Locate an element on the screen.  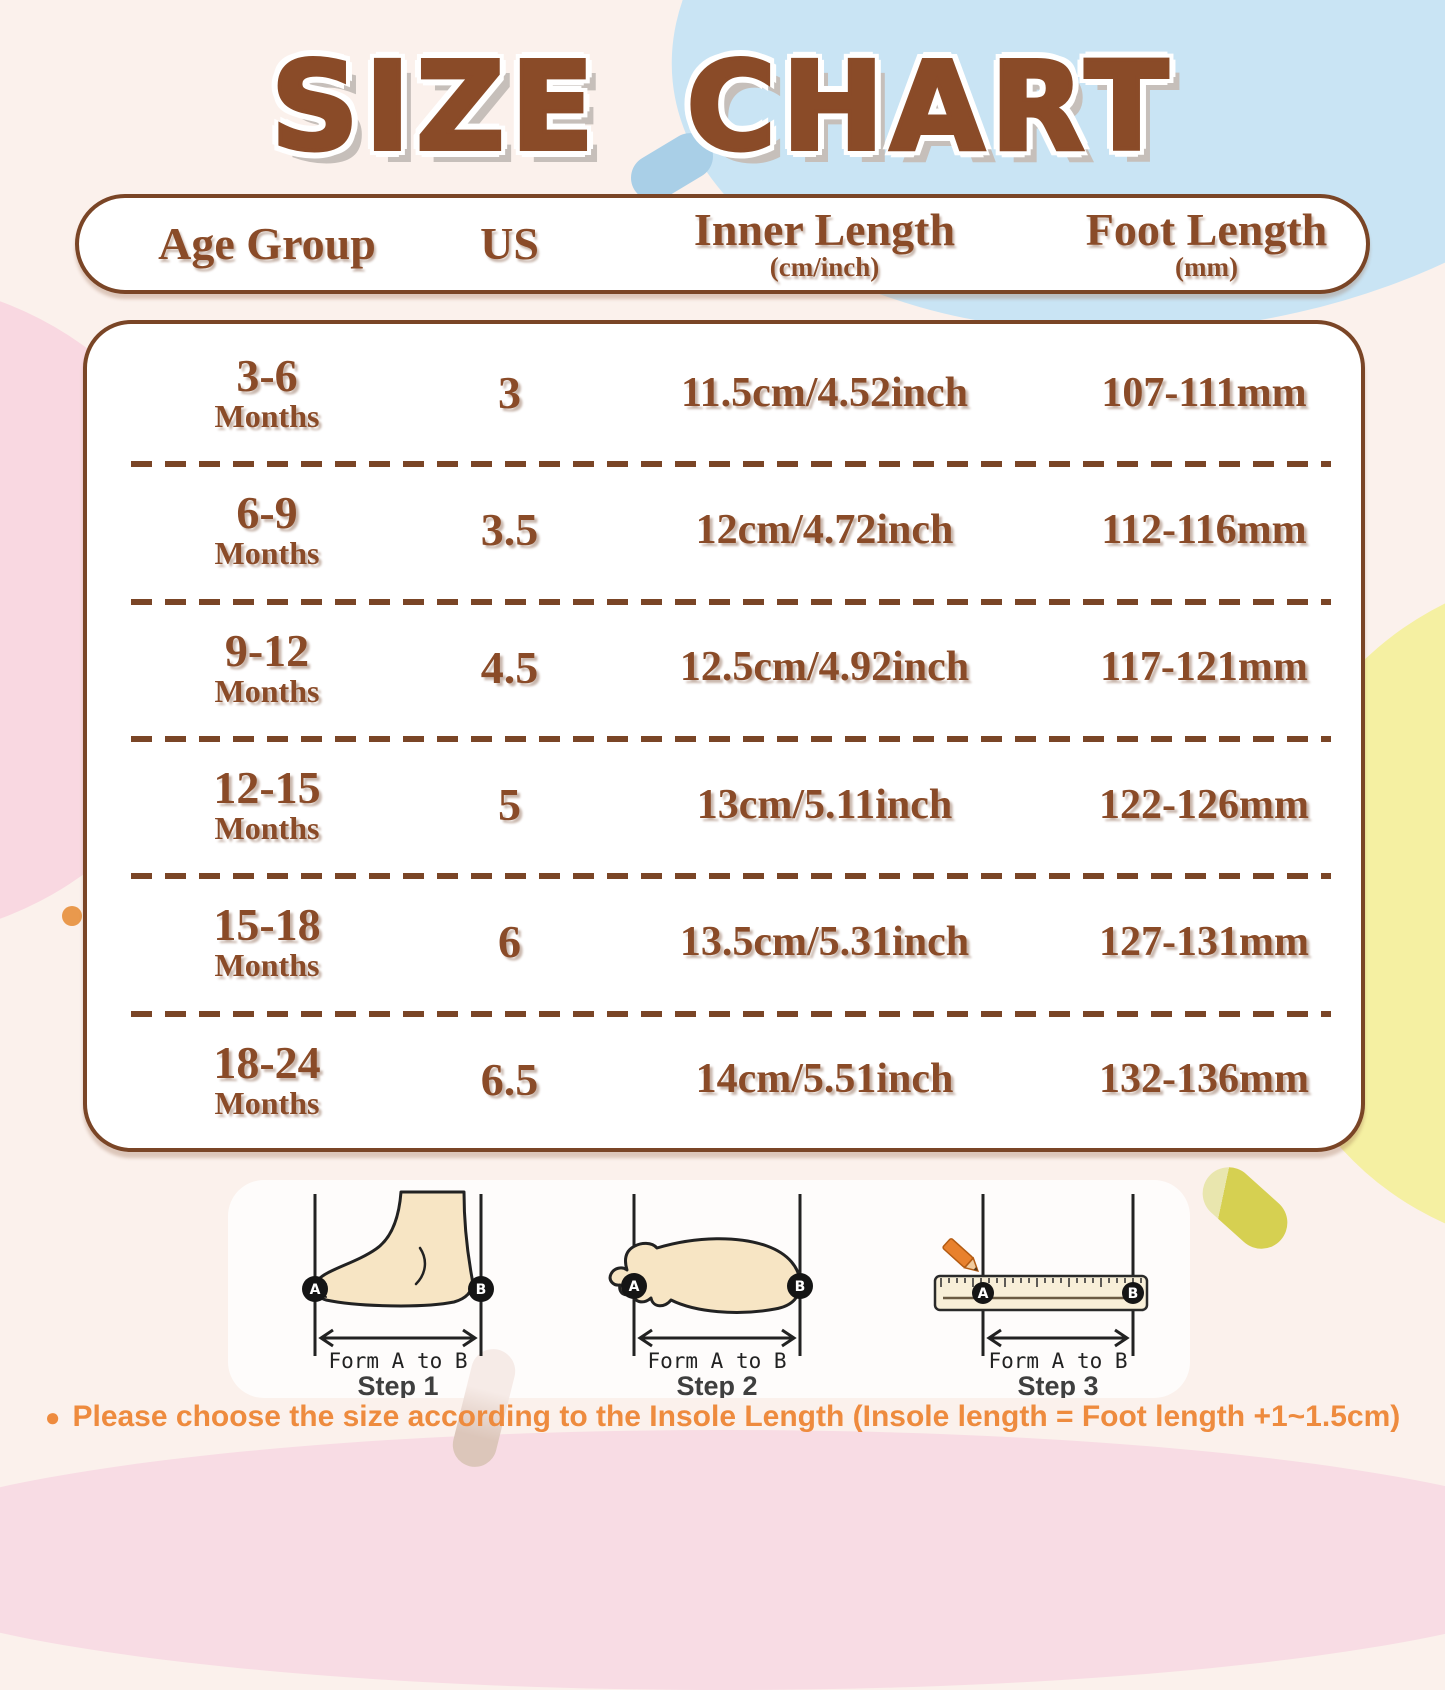
foot-length: 117-121mm is located at coordinates (1204, 667).